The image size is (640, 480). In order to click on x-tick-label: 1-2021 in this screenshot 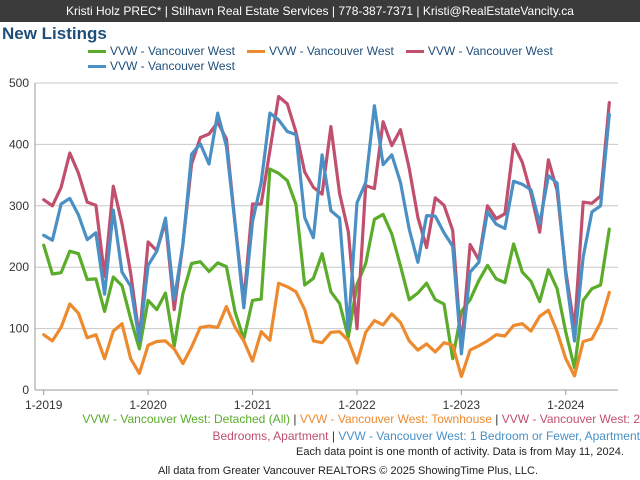, I will do `click(253, 405)`.